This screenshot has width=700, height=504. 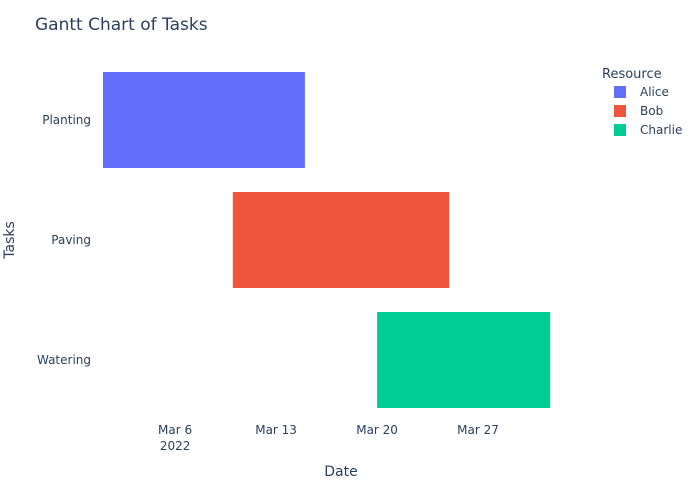 I want to click on legend-label: Charlie, so click(x=661, y=130).